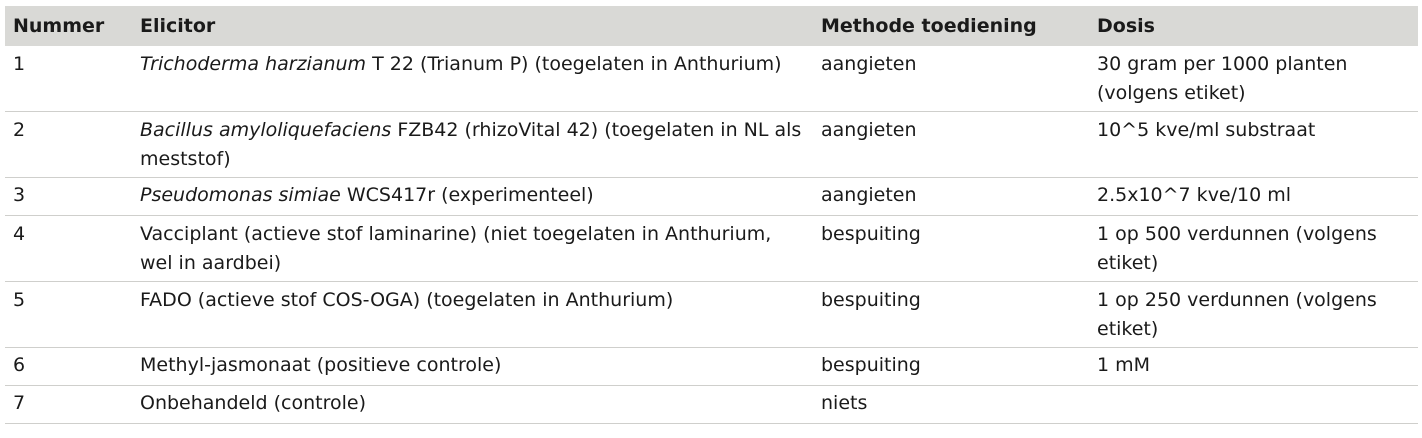  I want to click on elicitor-species: Bacillus amyloliquefaciens, so click(266, 130).